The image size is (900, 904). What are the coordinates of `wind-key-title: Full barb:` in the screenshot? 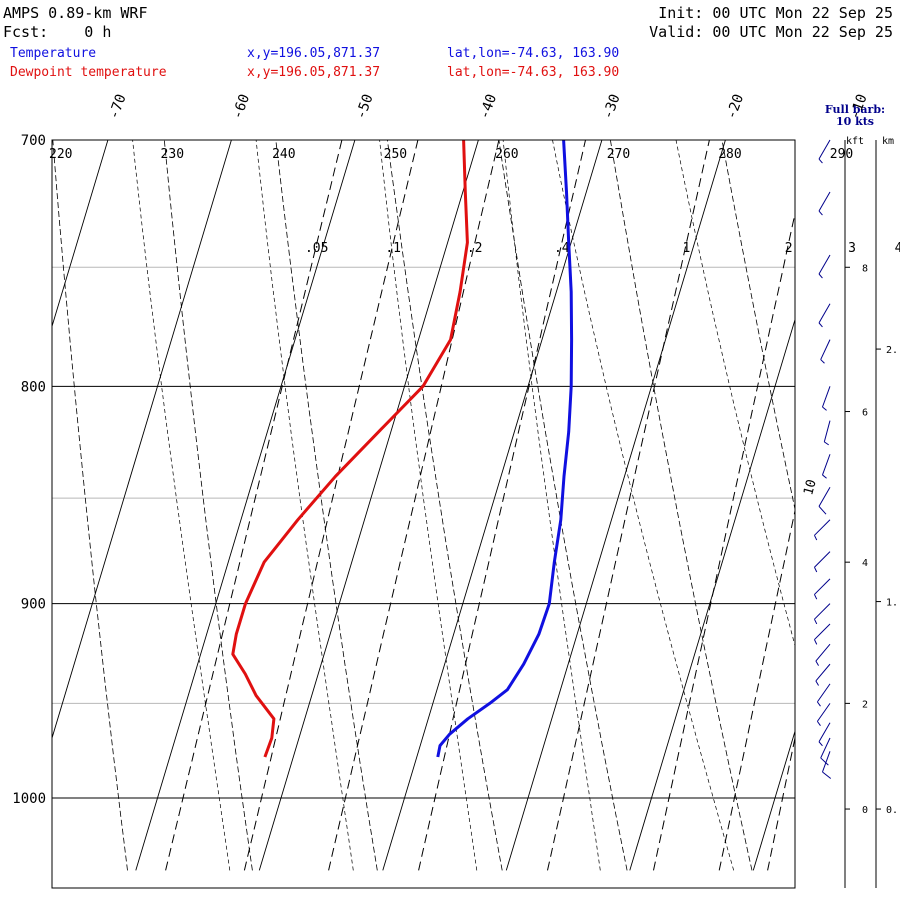 It's located at (855, 109).